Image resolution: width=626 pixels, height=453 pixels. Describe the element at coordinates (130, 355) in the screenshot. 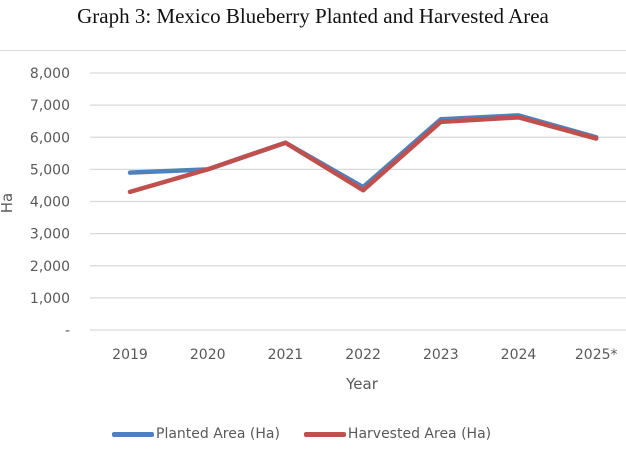

I see `x-tick-label: 2019` at that location.